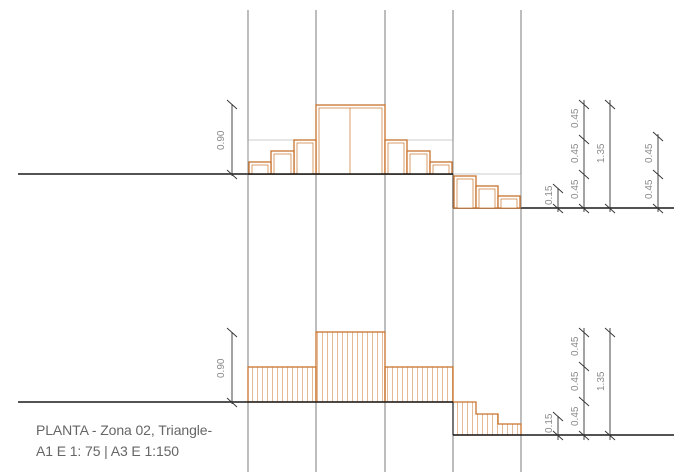 The image size is (674, 472). I want to click on drawing-caption-scale: A1 E 1: 75 | A3 E 1:150, so click(107, 451).